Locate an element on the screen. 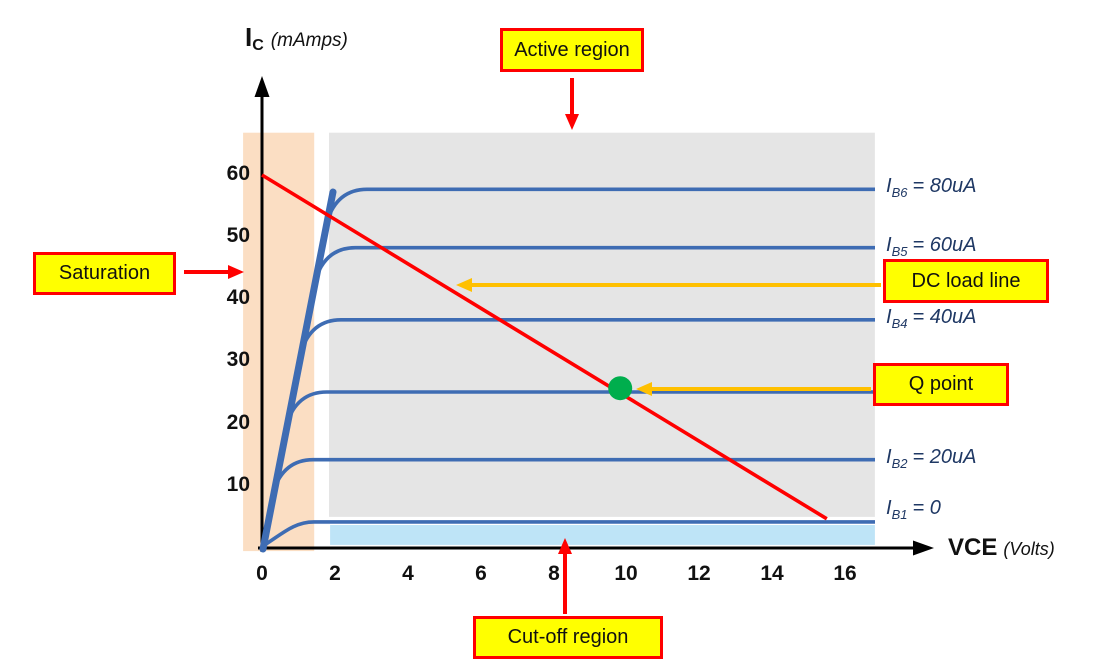  x-tick-label-12: 12 is located at coordinates (699, 573).